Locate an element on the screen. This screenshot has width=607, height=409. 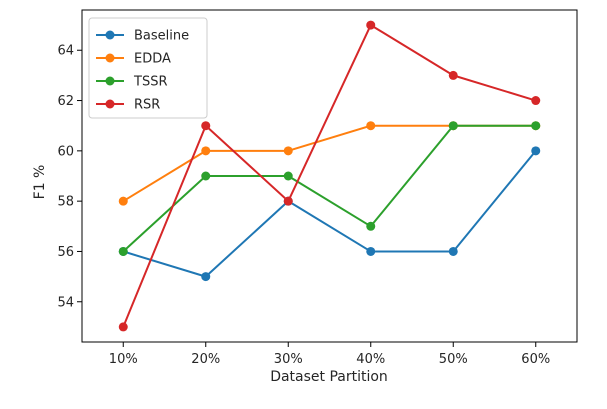
x-axis-title: Dataset Partition is located at coordinates (329, 377).